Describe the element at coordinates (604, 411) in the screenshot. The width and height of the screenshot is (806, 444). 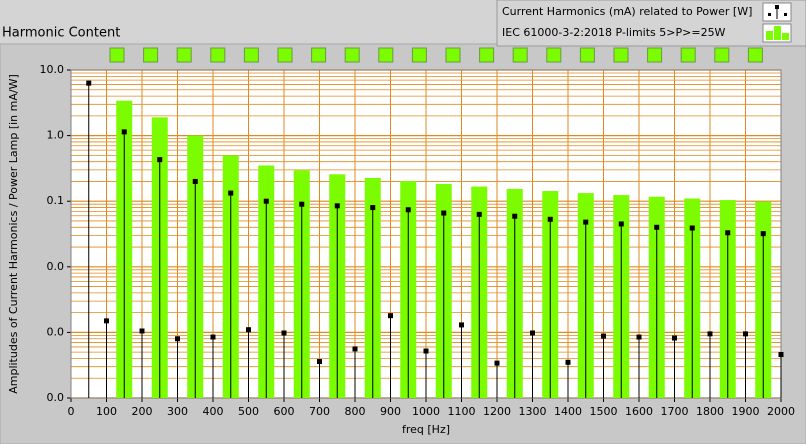
I see `x-tick-label: 1500` at that location.